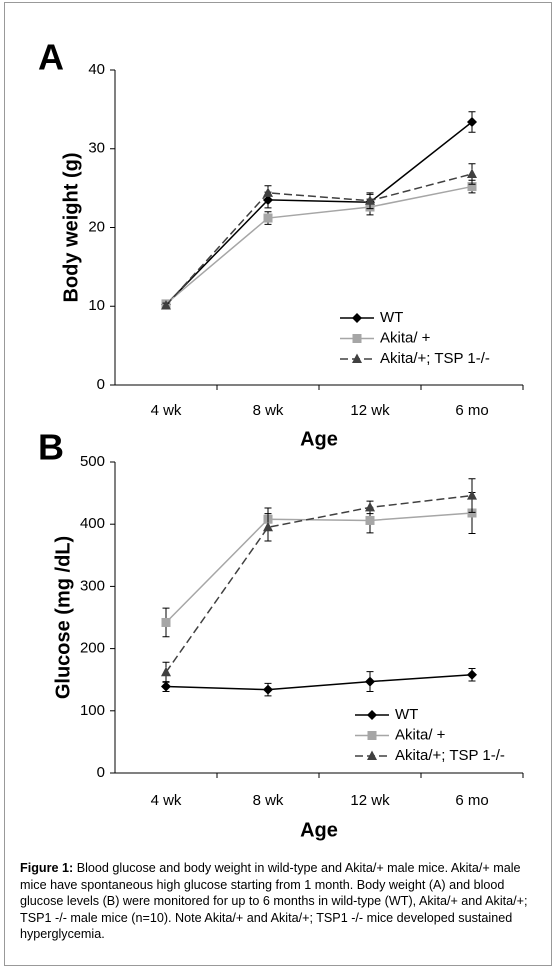 This screenshot has height=973, width=556. What do you see at coordinates (96, 69) in the screenshot?
I see `y-tick-label: 40` at bounding box center [96, 69].